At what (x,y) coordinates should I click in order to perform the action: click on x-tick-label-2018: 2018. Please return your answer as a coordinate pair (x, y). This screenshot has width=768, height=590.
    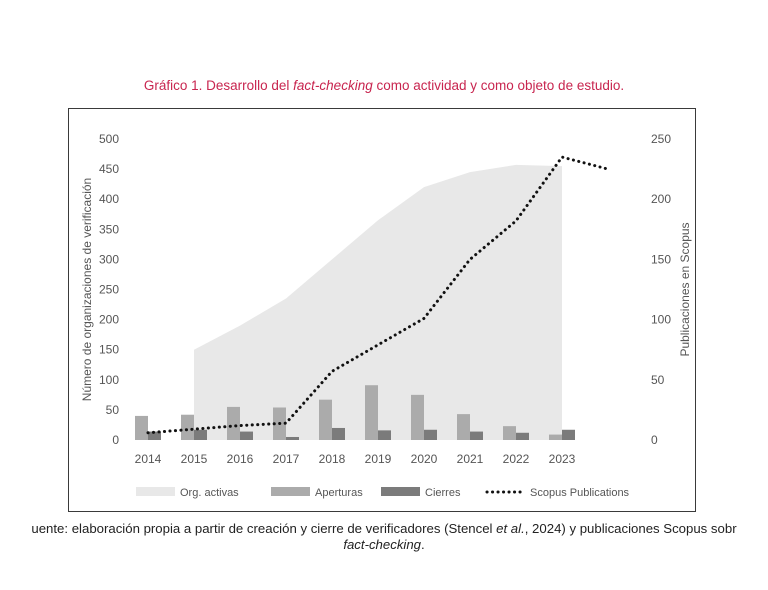
    Looking at the image, I should click on (332, 459).